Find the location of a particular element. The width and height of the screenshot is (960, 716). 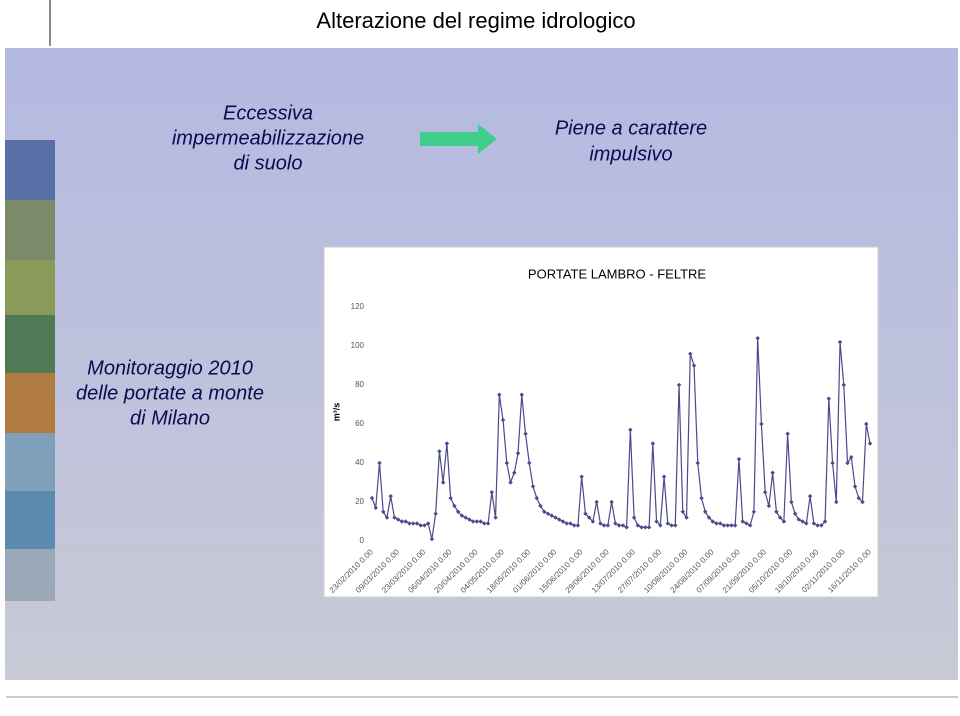

y-tick-label: 100 is located at coordinates (358, 345).